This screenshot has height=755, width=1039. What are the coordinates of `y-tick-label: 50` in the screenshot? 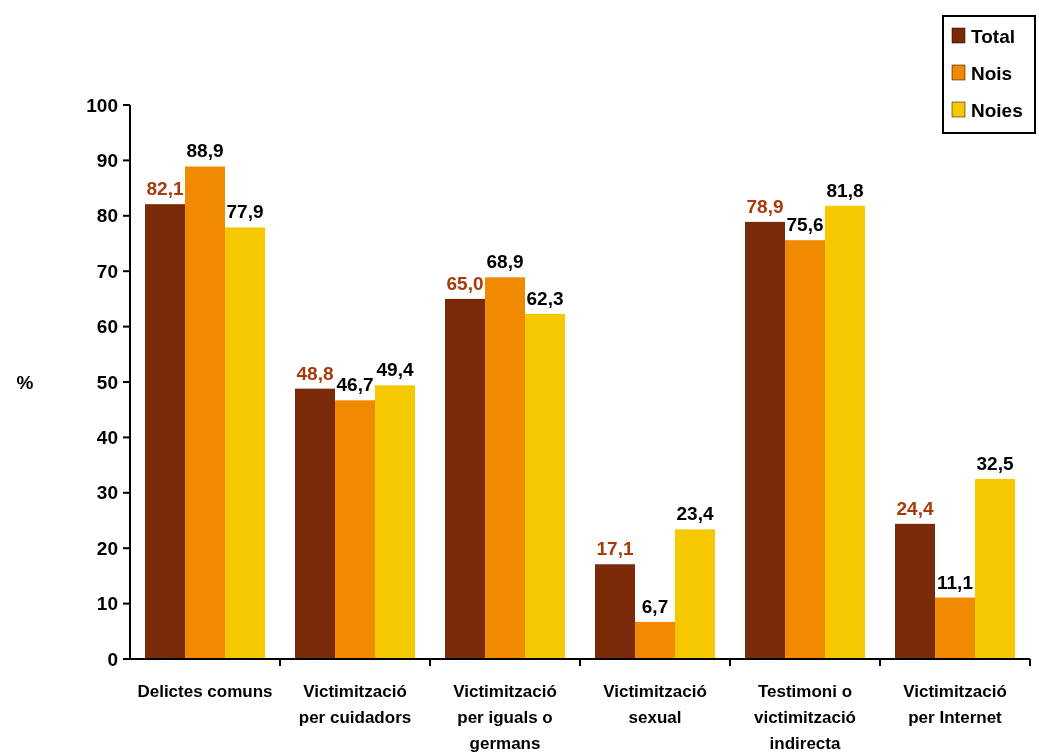 It's located at (107, 382).